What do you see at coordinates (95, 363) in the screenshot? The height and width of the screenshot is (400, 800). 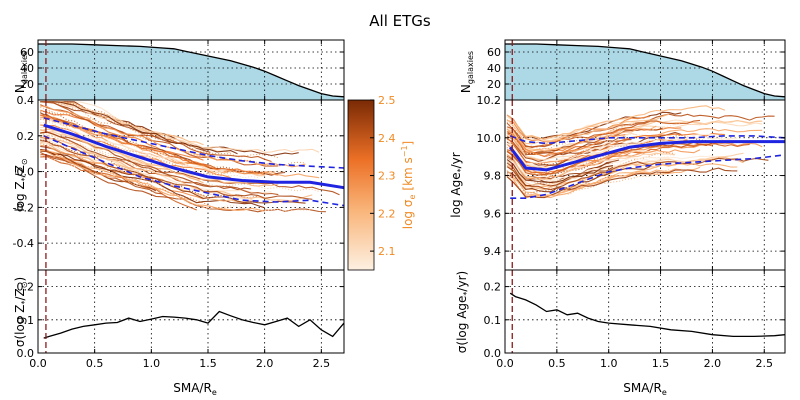 I see `x-tick-label: 0.5` at bounding box center [95, 363].